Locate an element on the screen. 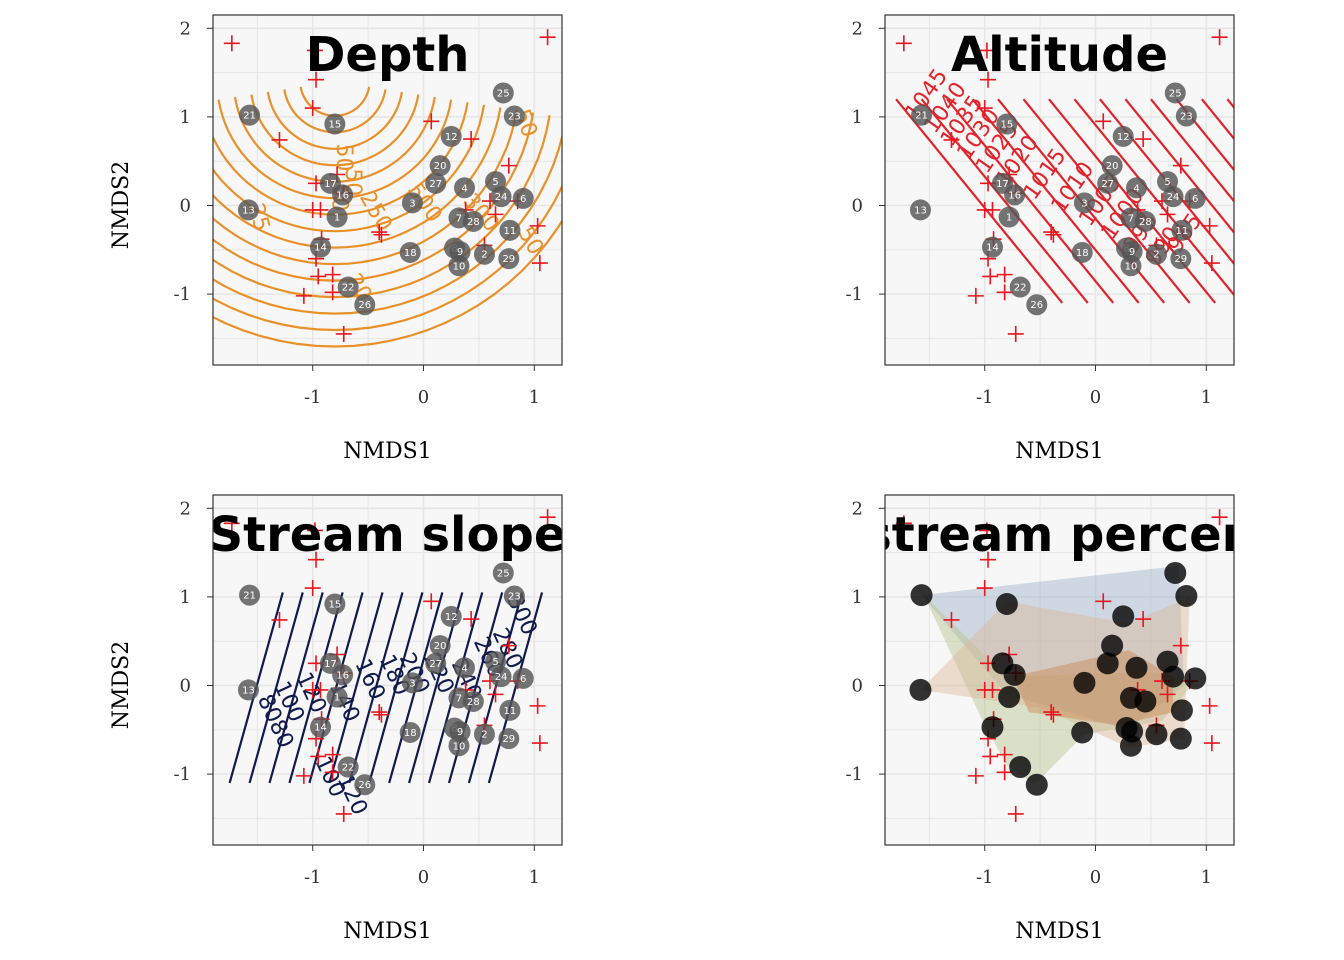 The height and width of the screenshot is (960, 1344). site-label: 1 is located at coordinates (337, 698).